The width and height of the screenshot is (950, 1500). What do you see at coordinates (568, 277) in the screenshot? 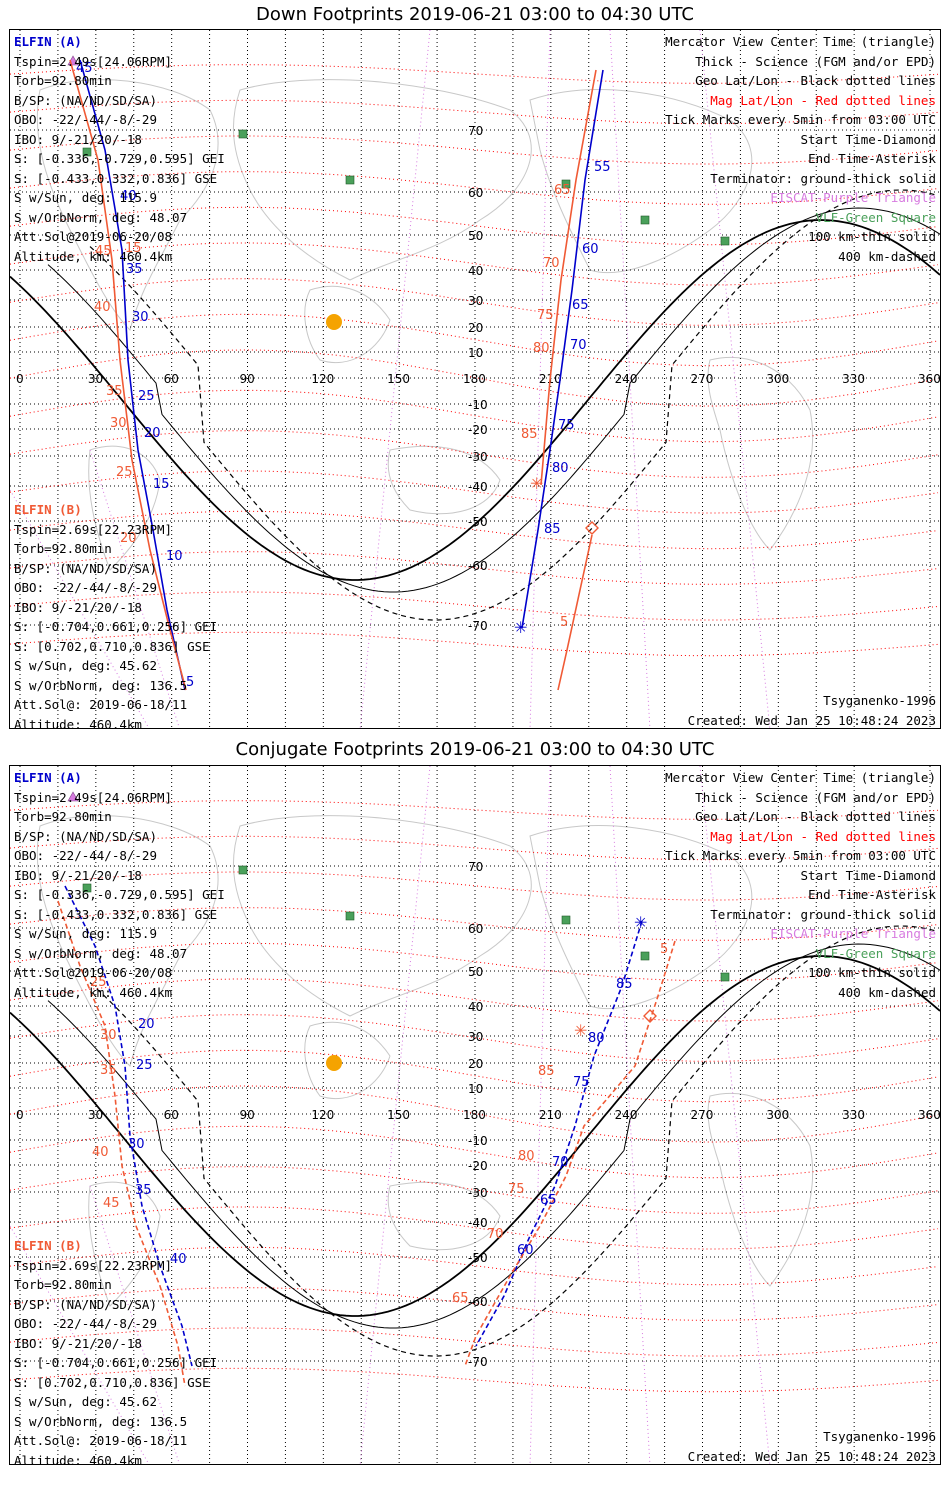
I see `elfin-b-track-right` at bounding box center [568, 277].